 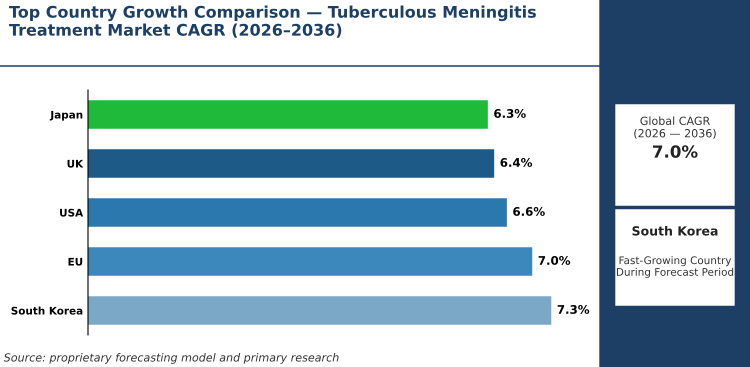 What do you see at coordinates (72, 212) in the screenshot?
I see `y-tick-label: USA` at bounding box center [72, 212].